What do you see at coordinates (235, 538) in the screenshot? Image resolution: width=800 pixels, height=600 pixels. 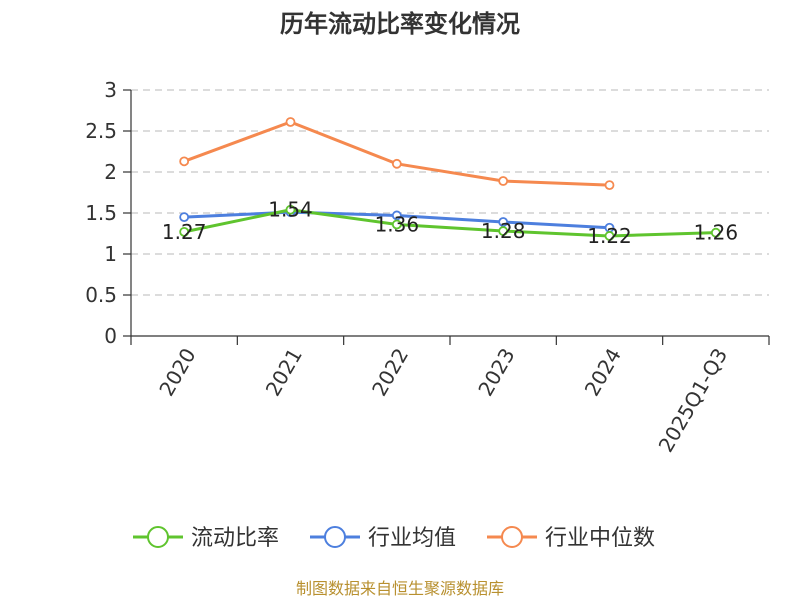 I see `legend-label: 流动比率` at bounding box center [235, 538].